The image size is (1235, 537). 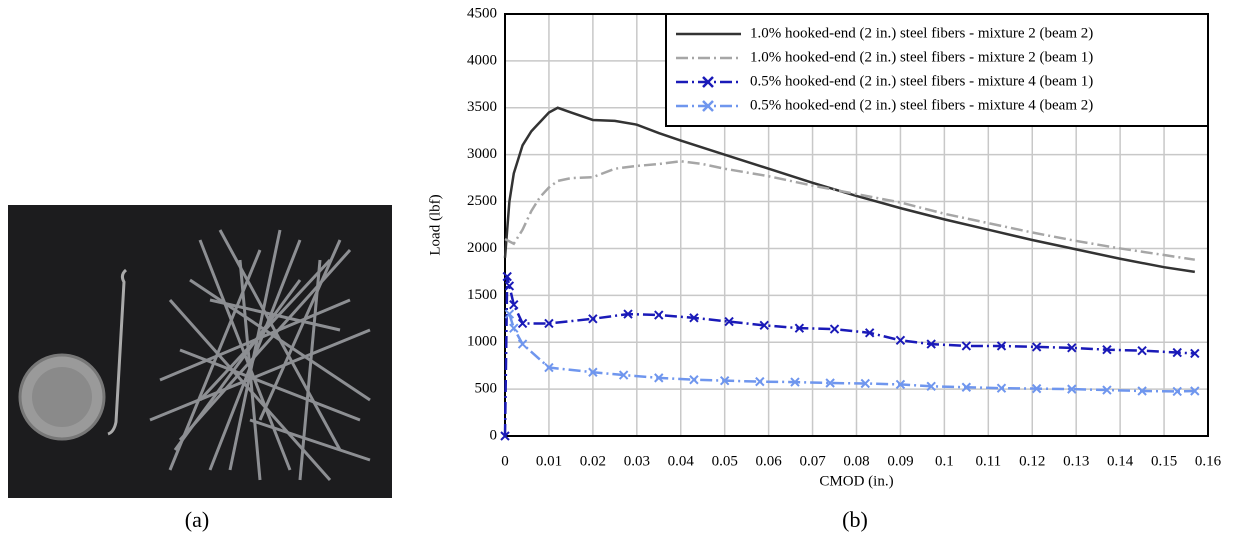 What do you see at coordinates (482, 107) in the screenshot?
I see `y-tick-label: 3500` at bounding box center [482, 107].